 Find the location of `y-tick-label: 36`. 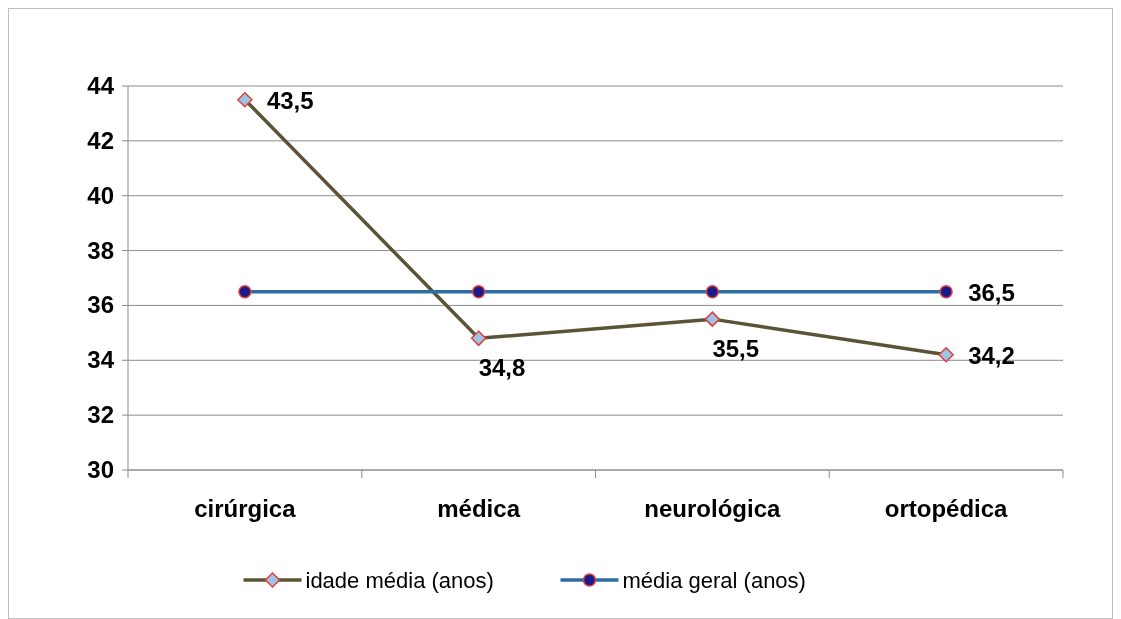

y-tick-label: 36 is located at coordinates (100, 305).